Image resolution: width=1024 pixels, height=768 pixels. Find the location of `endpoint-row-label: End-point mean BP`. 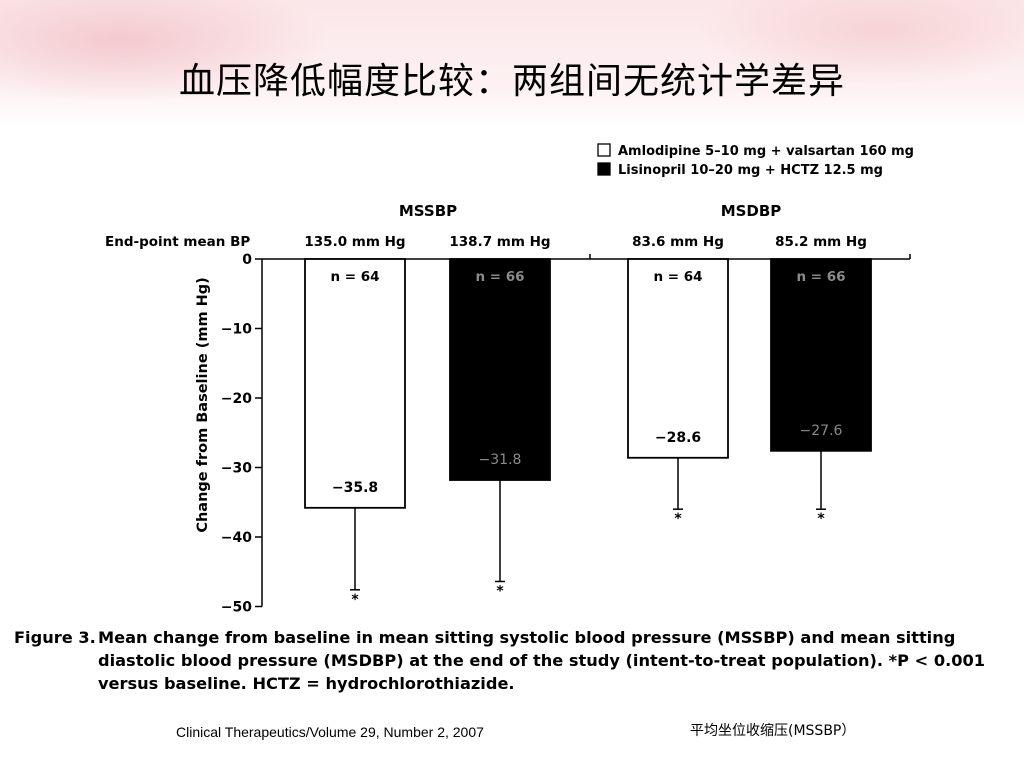

endpoint-row-label: End-point mean BP is located at coordinates (177, 242).